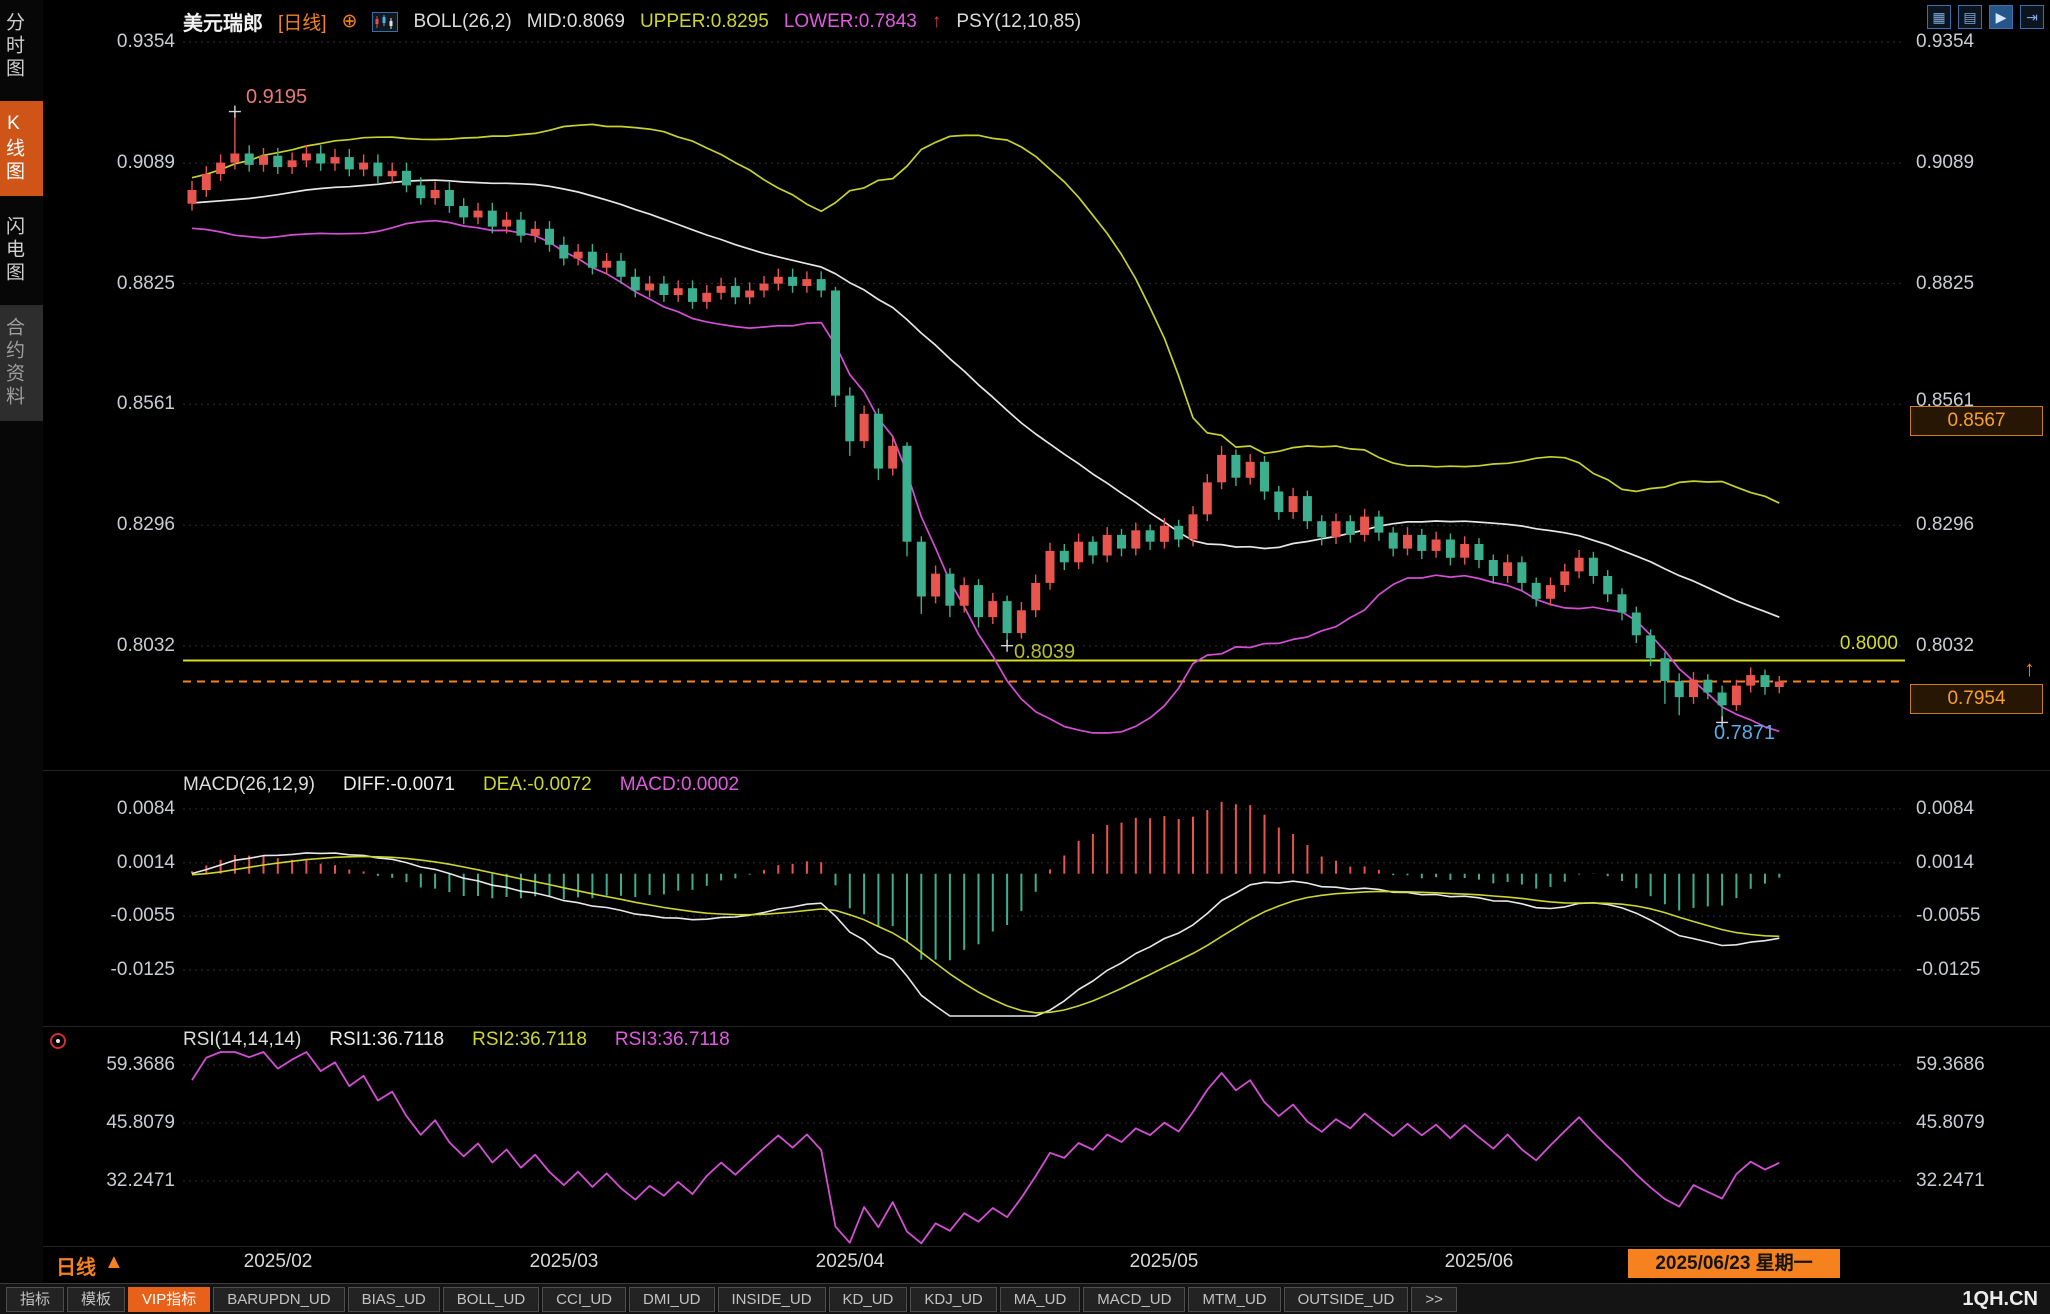 This screenshot has width=2050, height=1314. What do you see at coordinates (1745, 733) in the screenshot?
I see `low-annotation: 0.7871` at bounding box center [1745, 733].